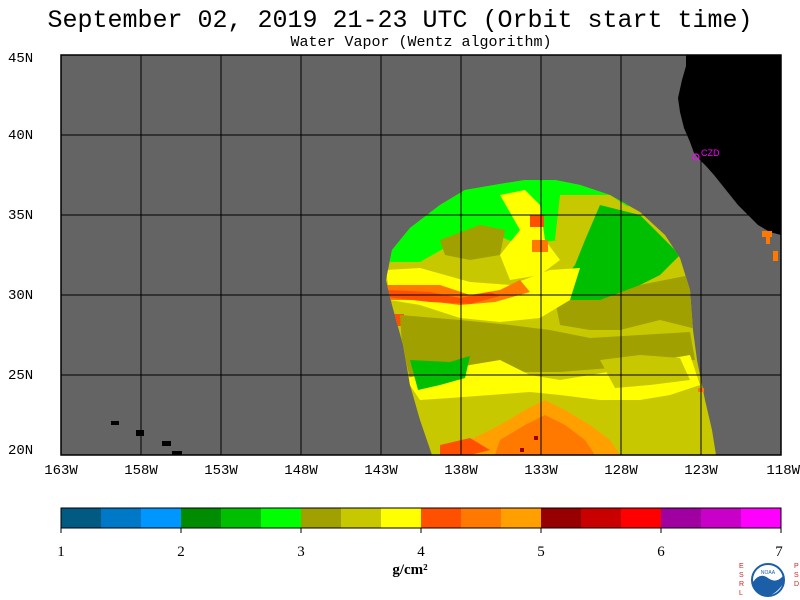 The width and height of the screenshot is (800, 600). Describe the element at coordinates (381, 471) in the screenshot. I see `lon-label-143w: 143W` at that location.